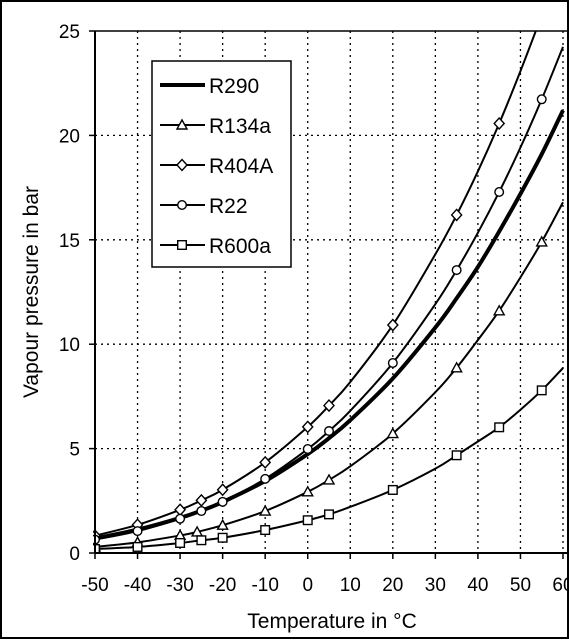  Describe the element at coordinates (69, 32) in the screenshot. I see `y-tick-label: 25` at that location.